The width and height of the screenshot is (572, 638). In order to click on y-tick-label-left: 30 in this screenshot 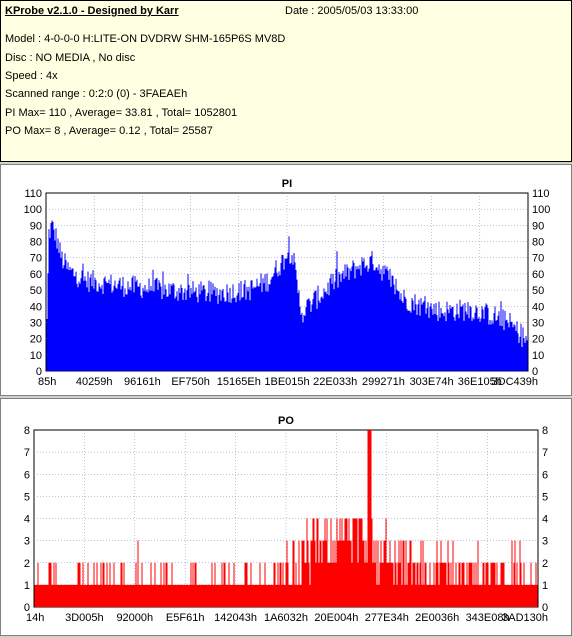, I will do `click(36, 323)`.